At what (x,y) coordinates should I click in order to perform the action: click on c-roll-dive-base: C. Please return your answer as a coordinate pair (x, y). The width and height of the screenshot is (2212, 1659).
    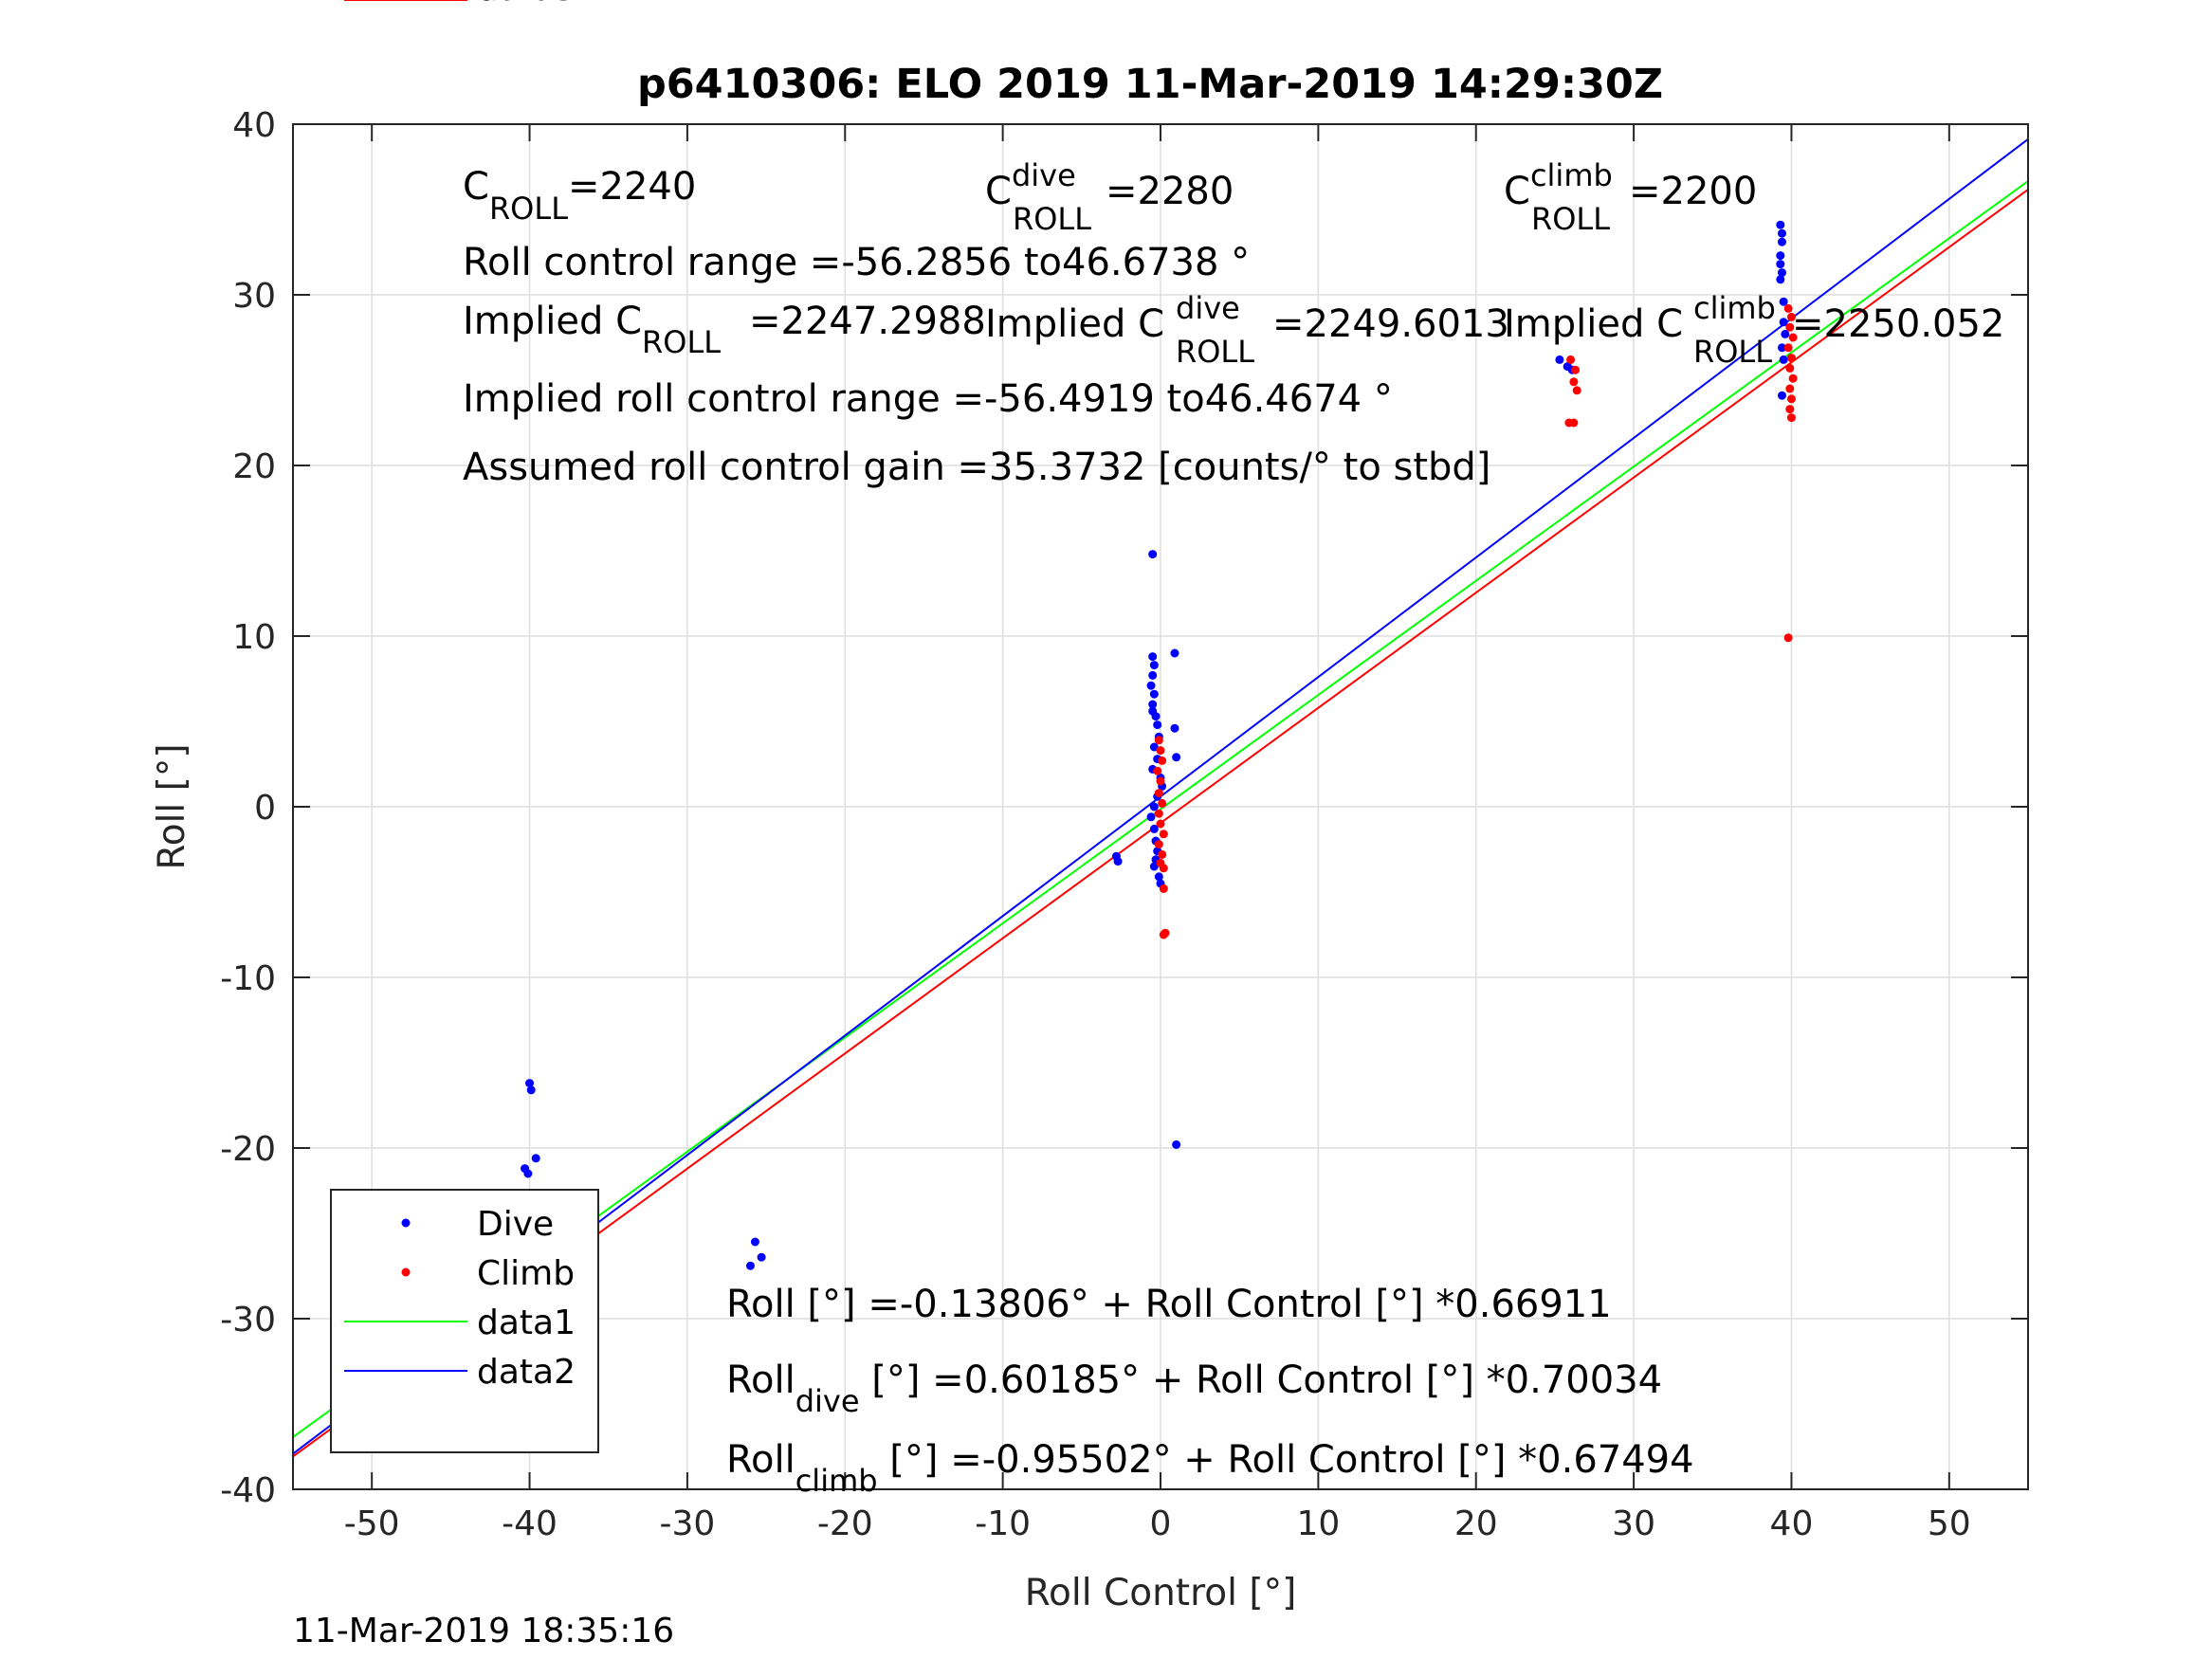
    Looking at the image, I should click on (998, 191).